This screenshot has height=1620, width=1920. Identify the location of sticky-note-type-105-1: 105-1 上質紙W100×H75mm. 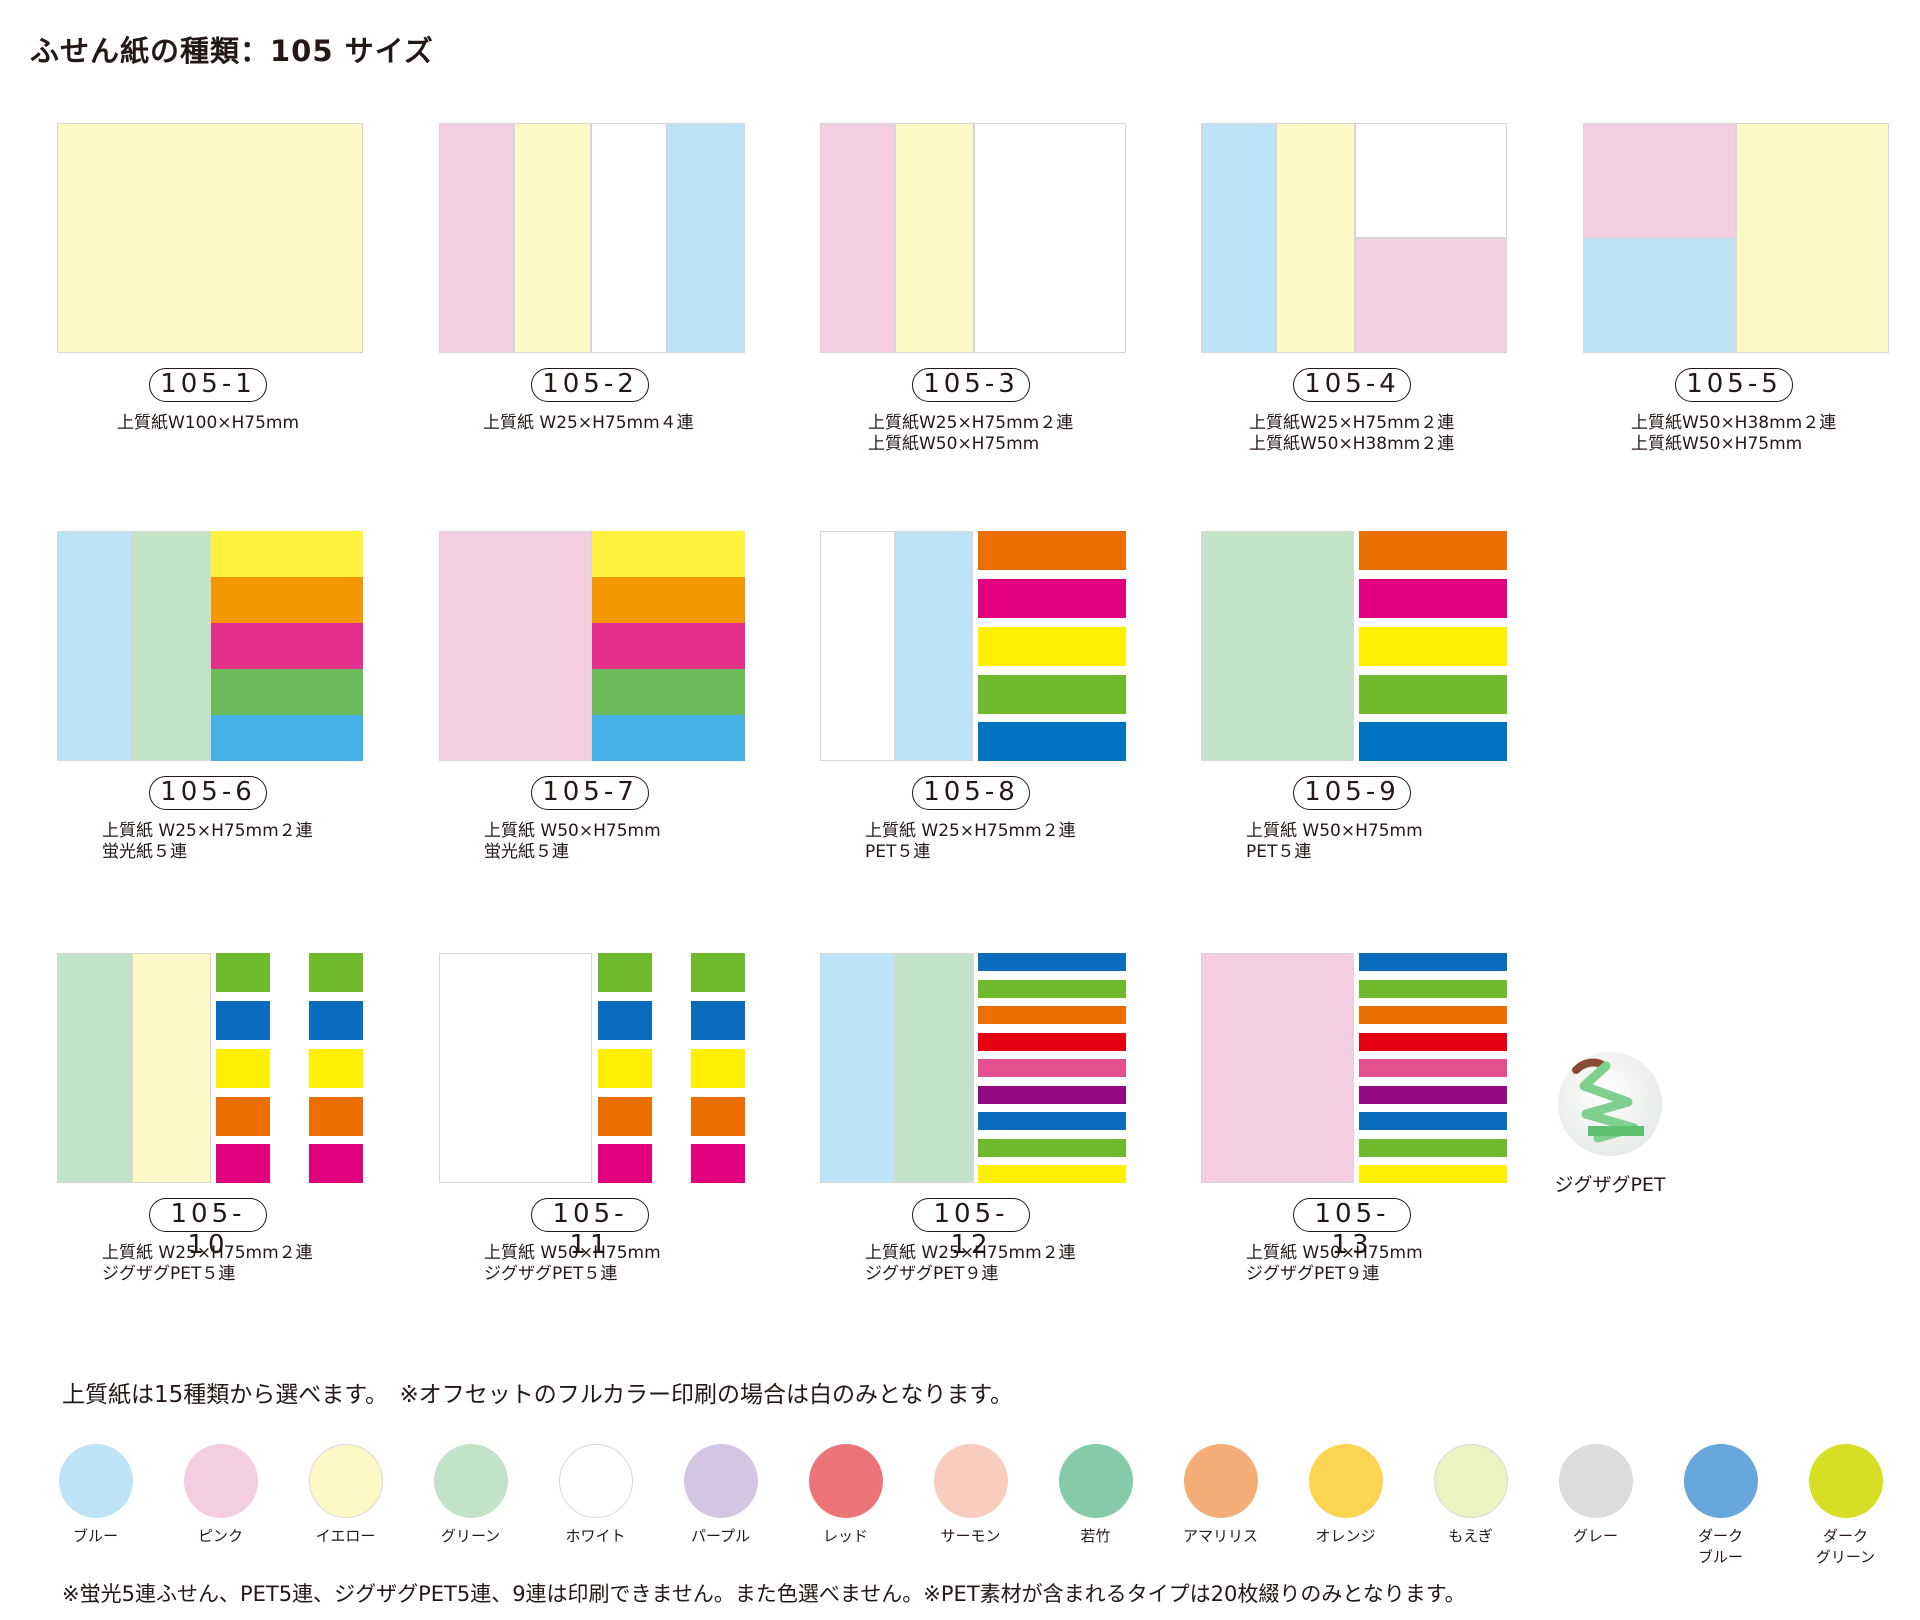
(210, 278).